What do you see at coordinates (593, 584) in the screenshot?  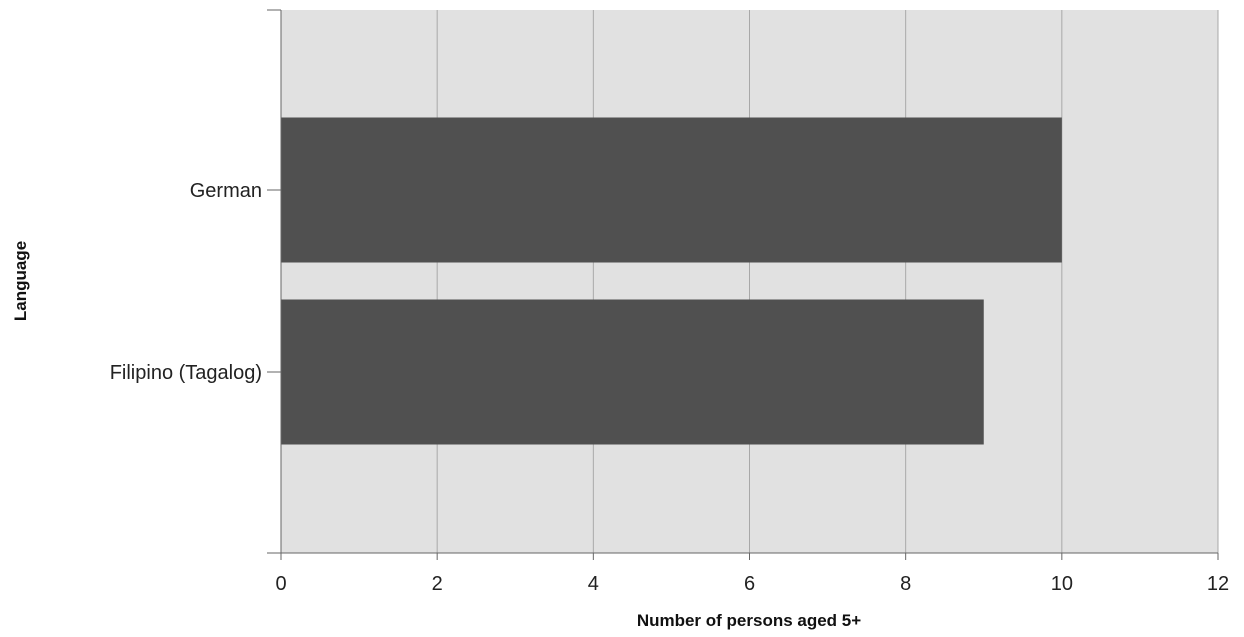 I see `x-tick-label: 4` at bounding box center [593, 584].